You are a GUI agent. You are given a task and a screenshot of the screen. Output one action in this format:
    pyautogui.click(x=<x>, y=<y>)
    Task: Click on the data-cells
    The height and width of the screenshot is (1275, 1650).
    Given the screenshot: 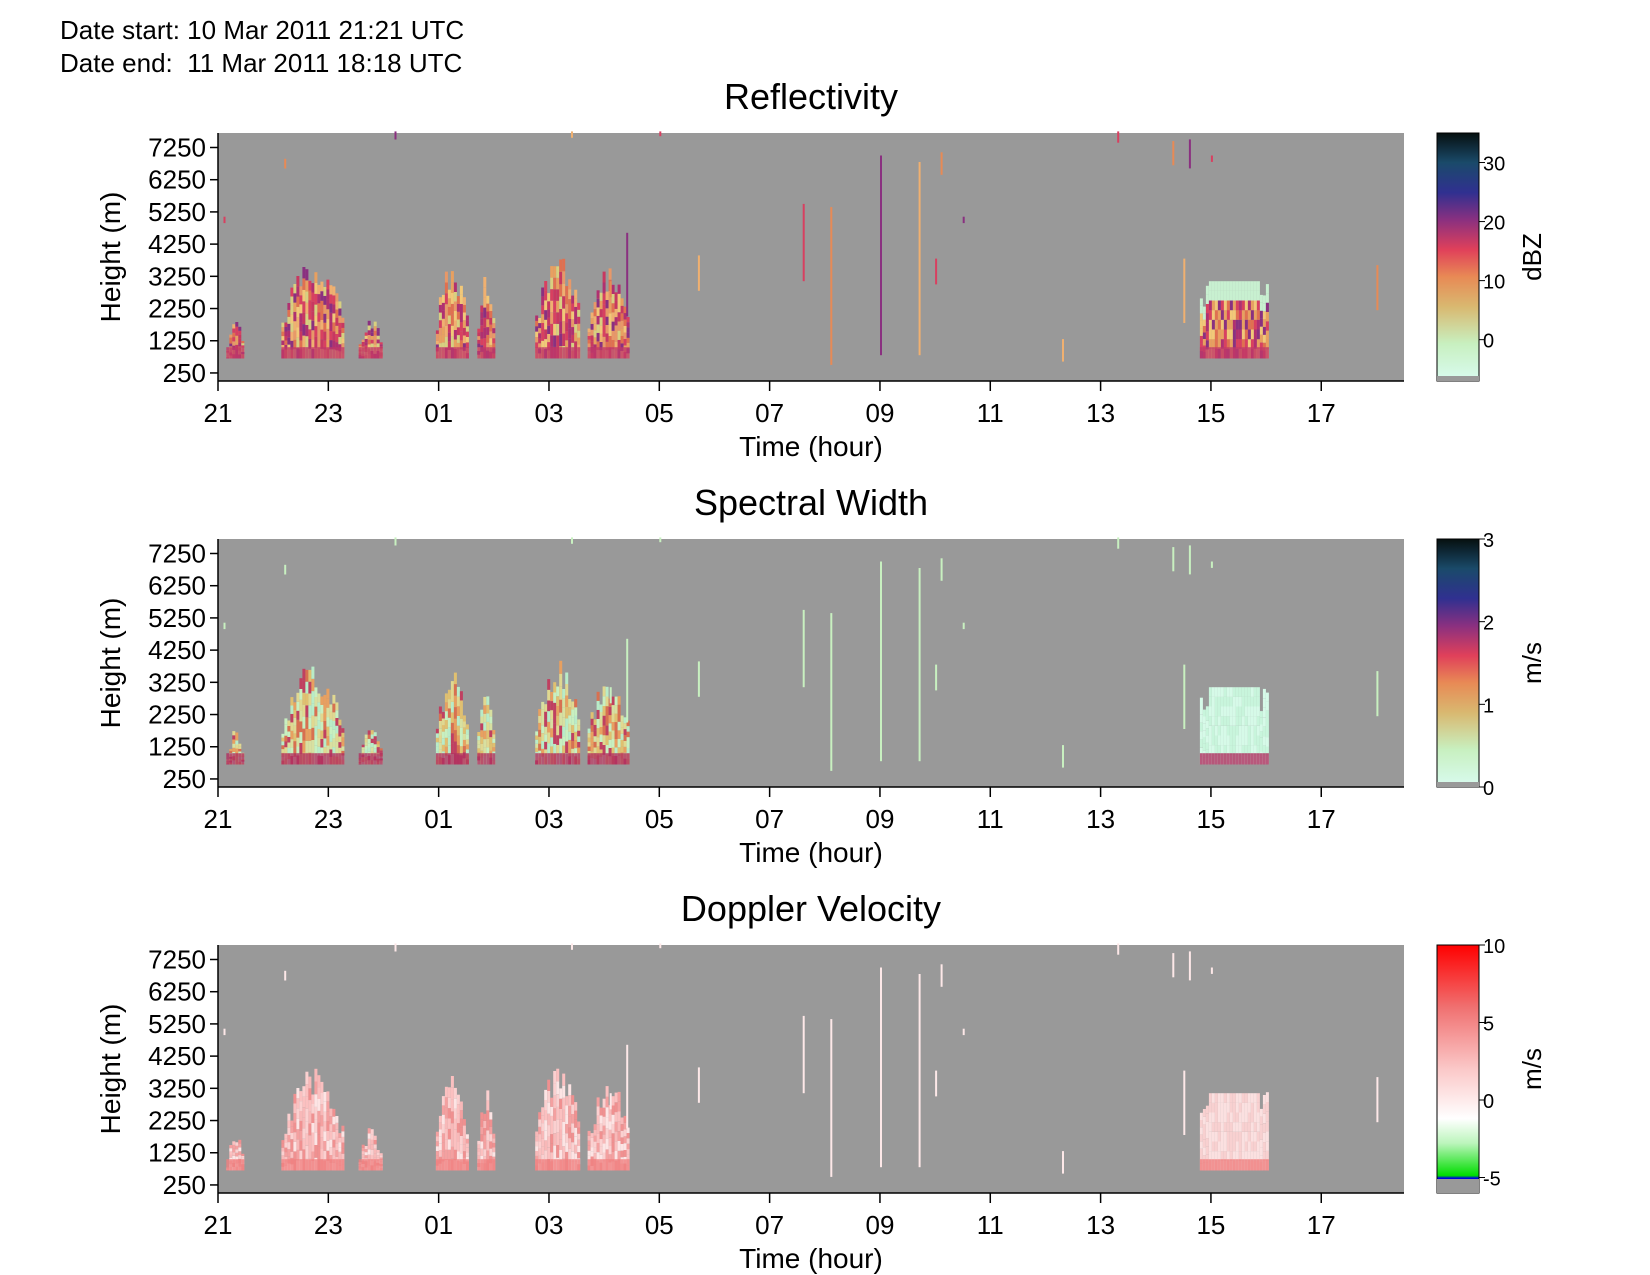 What is the action you would take?
    pyautogui.click(x=801, y=654)
    